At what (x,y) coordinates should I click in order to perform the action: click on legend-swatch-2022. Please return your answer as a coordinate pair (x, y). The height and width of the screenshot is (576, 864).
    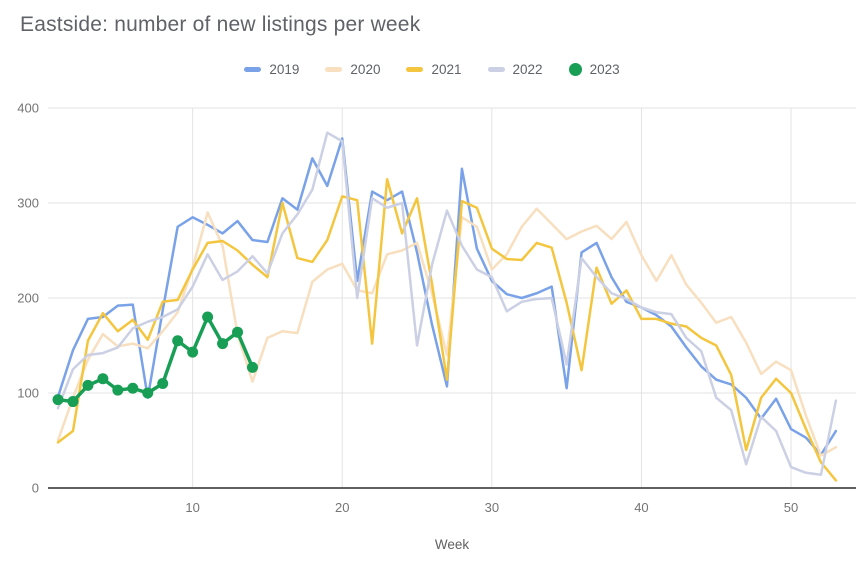
    Looking at the image, I should click on (496, 69).